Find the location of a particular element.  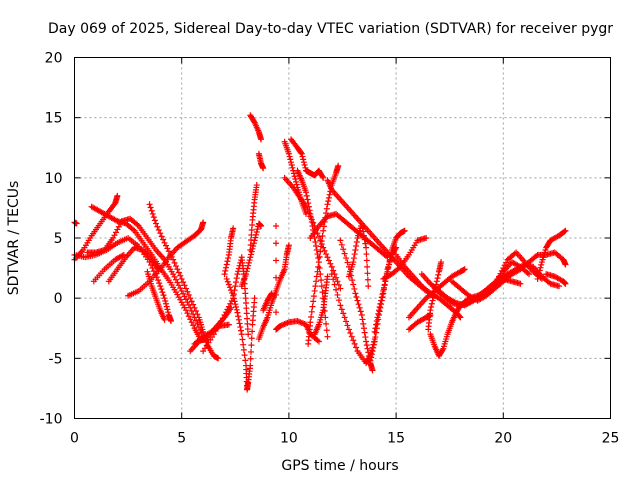

series-sat-e is located at coordinates (149, 273).